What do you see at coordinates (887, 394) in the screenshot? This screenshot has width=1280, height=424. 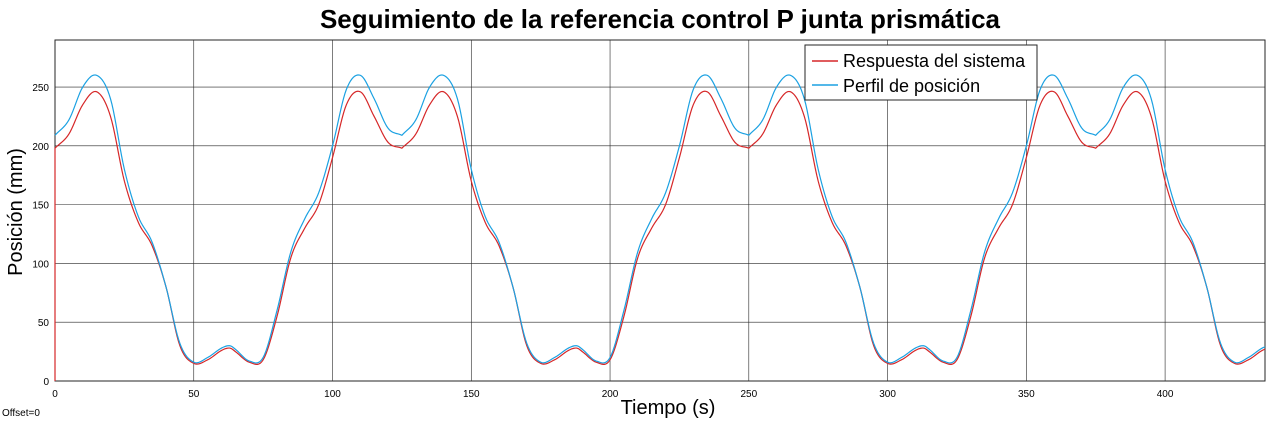 I see `x-tick-label: 300` at bounding box center [887, 394].